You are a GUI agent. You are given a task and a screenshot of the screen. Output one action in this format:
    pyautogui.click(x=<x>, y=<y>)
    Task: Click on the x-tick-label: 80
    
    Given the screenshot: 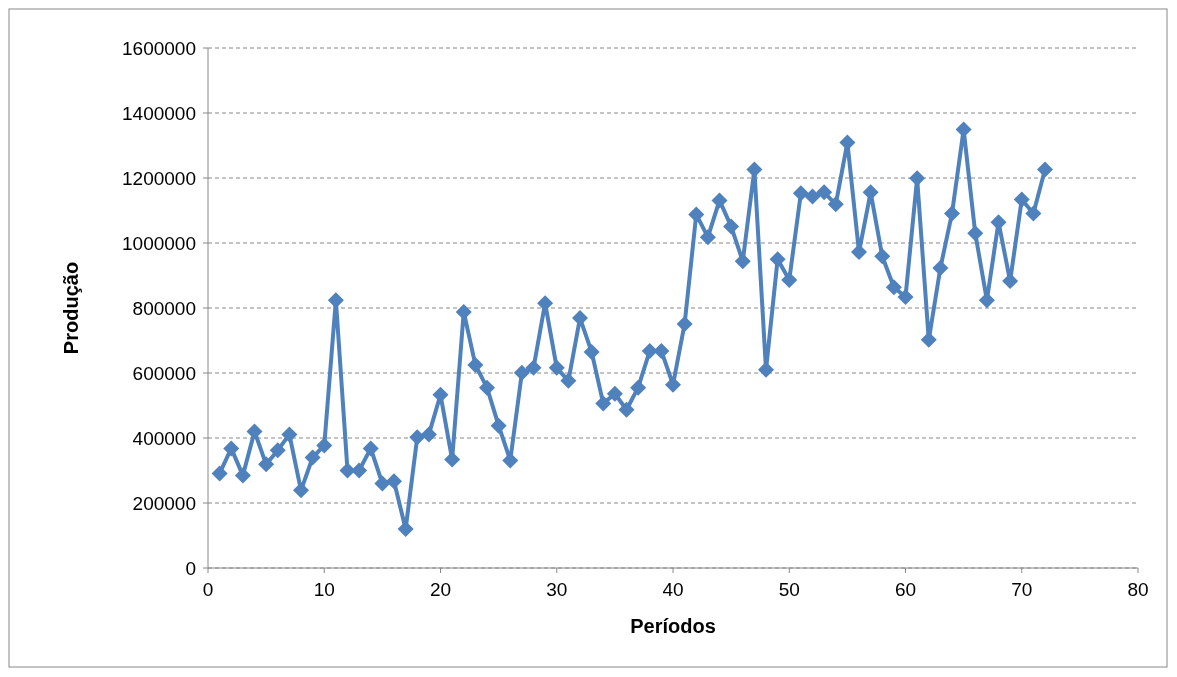 What is the action you would take?
    pyautogui.click(x=1138, y=589)
    